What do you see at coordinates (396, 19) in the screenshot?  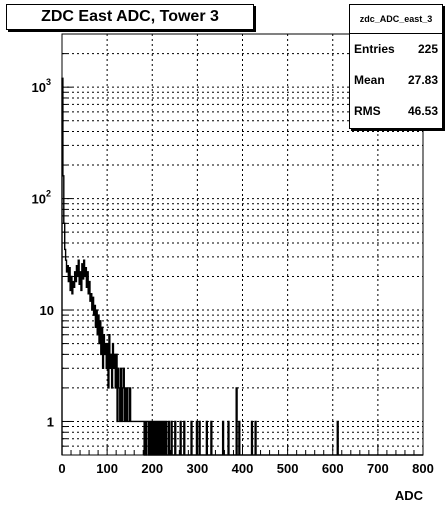 I see `stats-histogram-name: zdc_ADC_east_3` at bounding box center [396, 19].